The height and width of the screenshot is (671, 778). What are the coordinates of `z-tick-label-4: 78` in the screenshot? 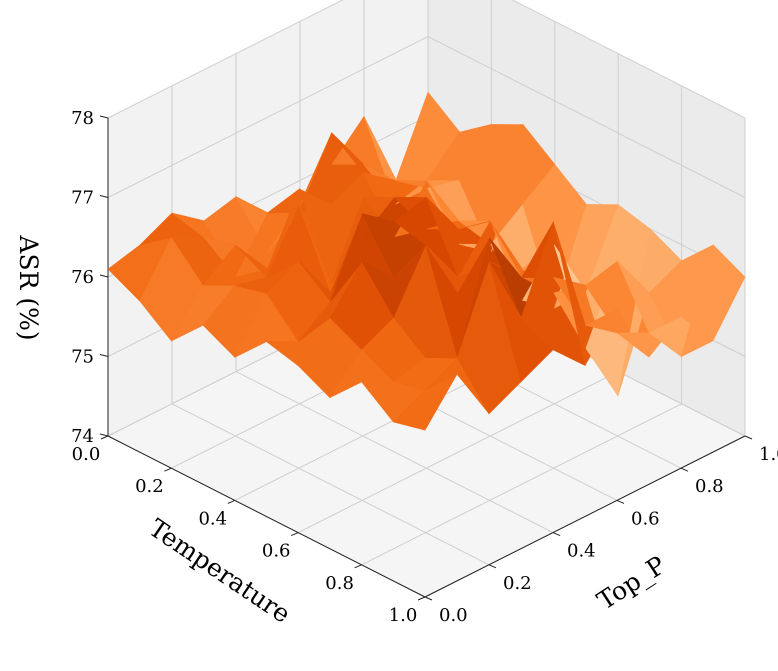 It's located at (82, 118).